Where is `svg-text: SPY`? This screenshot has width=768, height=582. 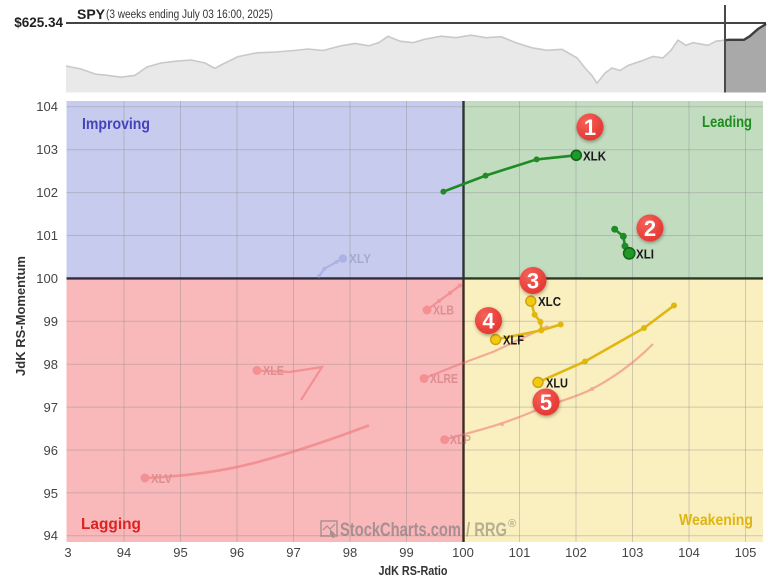 svg-text: SPY is located at coordinates (91, 14).